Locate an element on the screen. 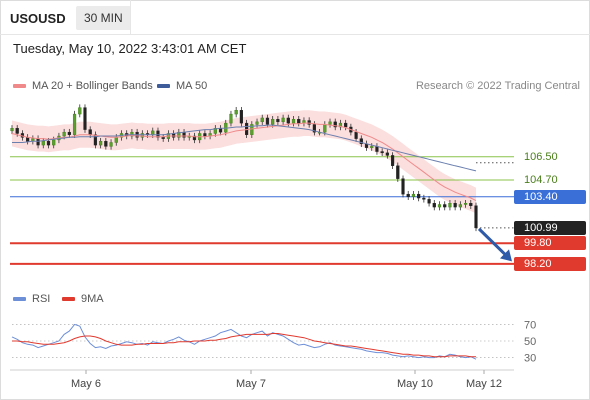  legend-9ma-swatch is located at coordinates (68, 299).